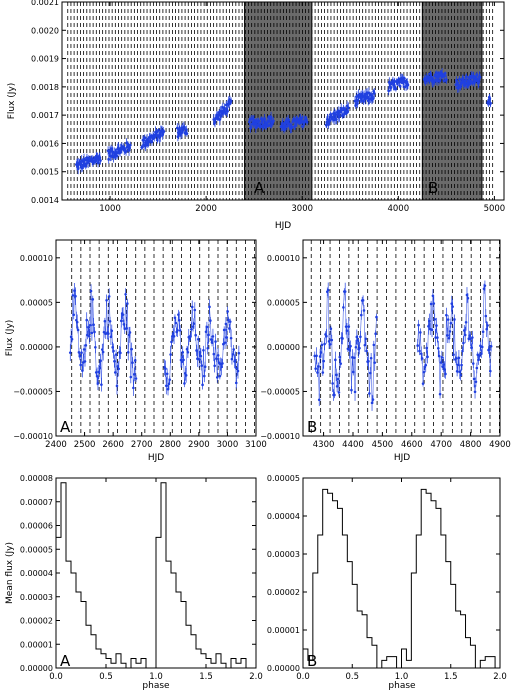 This screenshot has width=520, height=690. Describe the element at coordinates (142, 445) in the screenshot. I see `x-tick-label: 2700` at that location.